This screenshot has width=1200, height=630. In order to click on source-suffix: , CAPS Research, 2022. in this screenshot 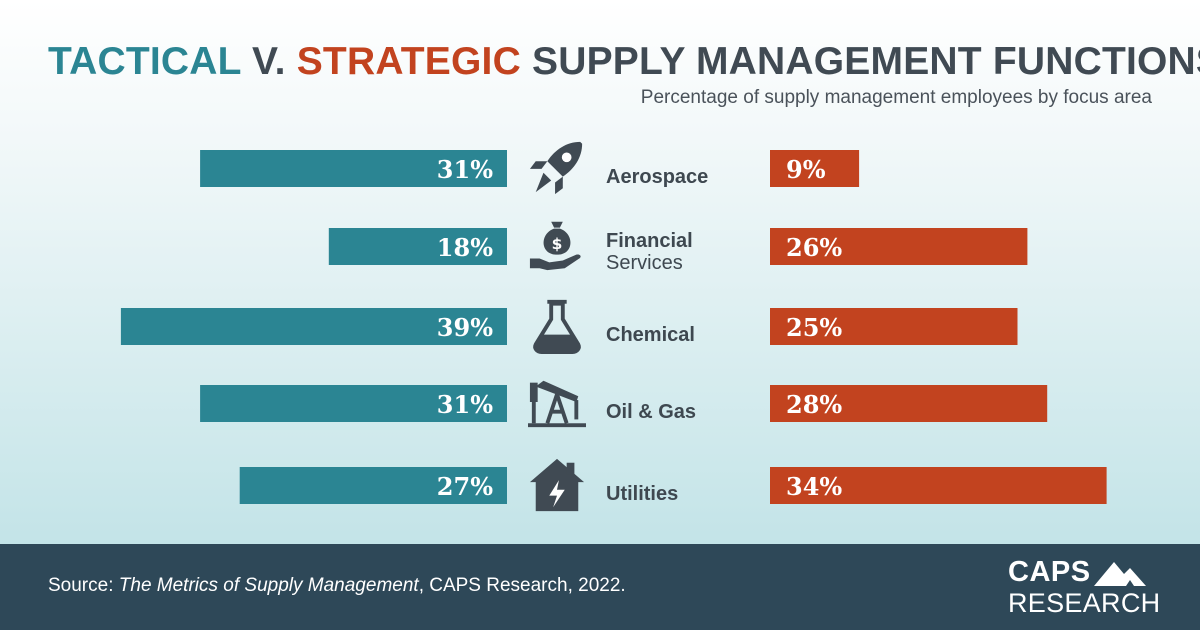, I will do `click(522, 585)`.